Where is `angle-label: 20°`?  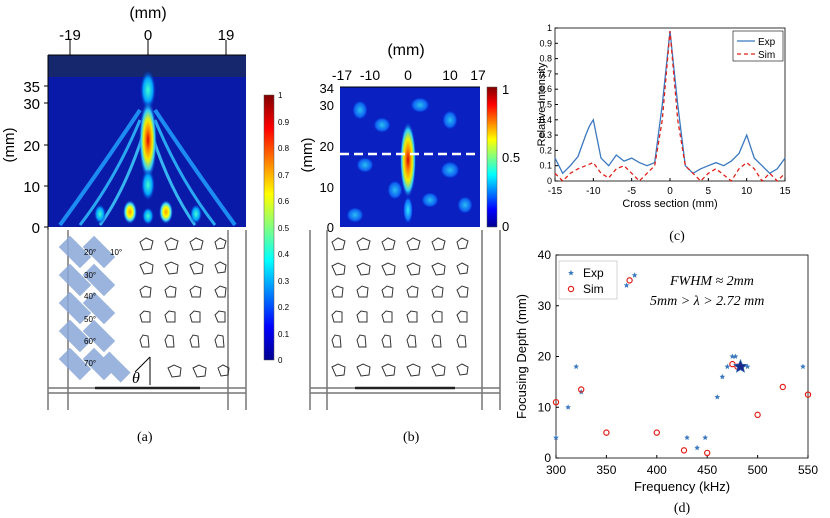
angle-label: 20° is located at coordinates (90, 252).